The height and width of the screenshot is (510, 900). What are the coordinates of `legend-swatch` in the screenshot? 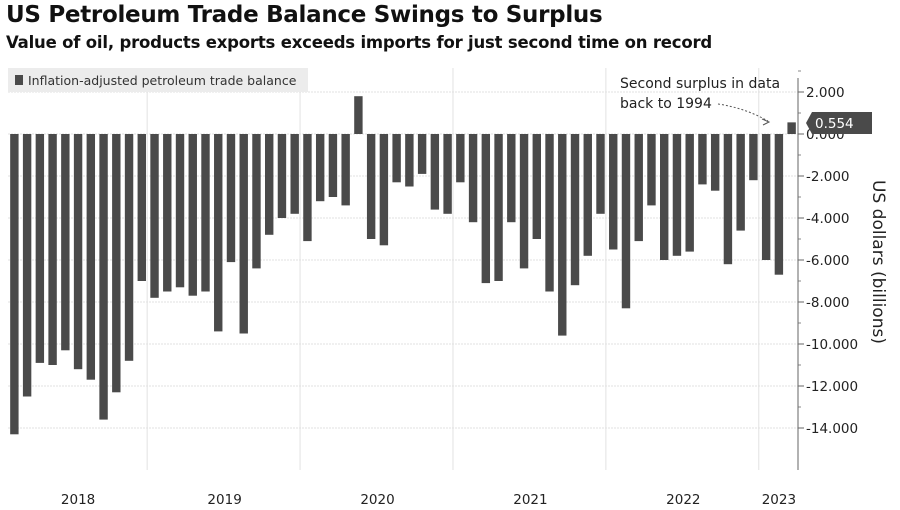 It's located at (19, 80).